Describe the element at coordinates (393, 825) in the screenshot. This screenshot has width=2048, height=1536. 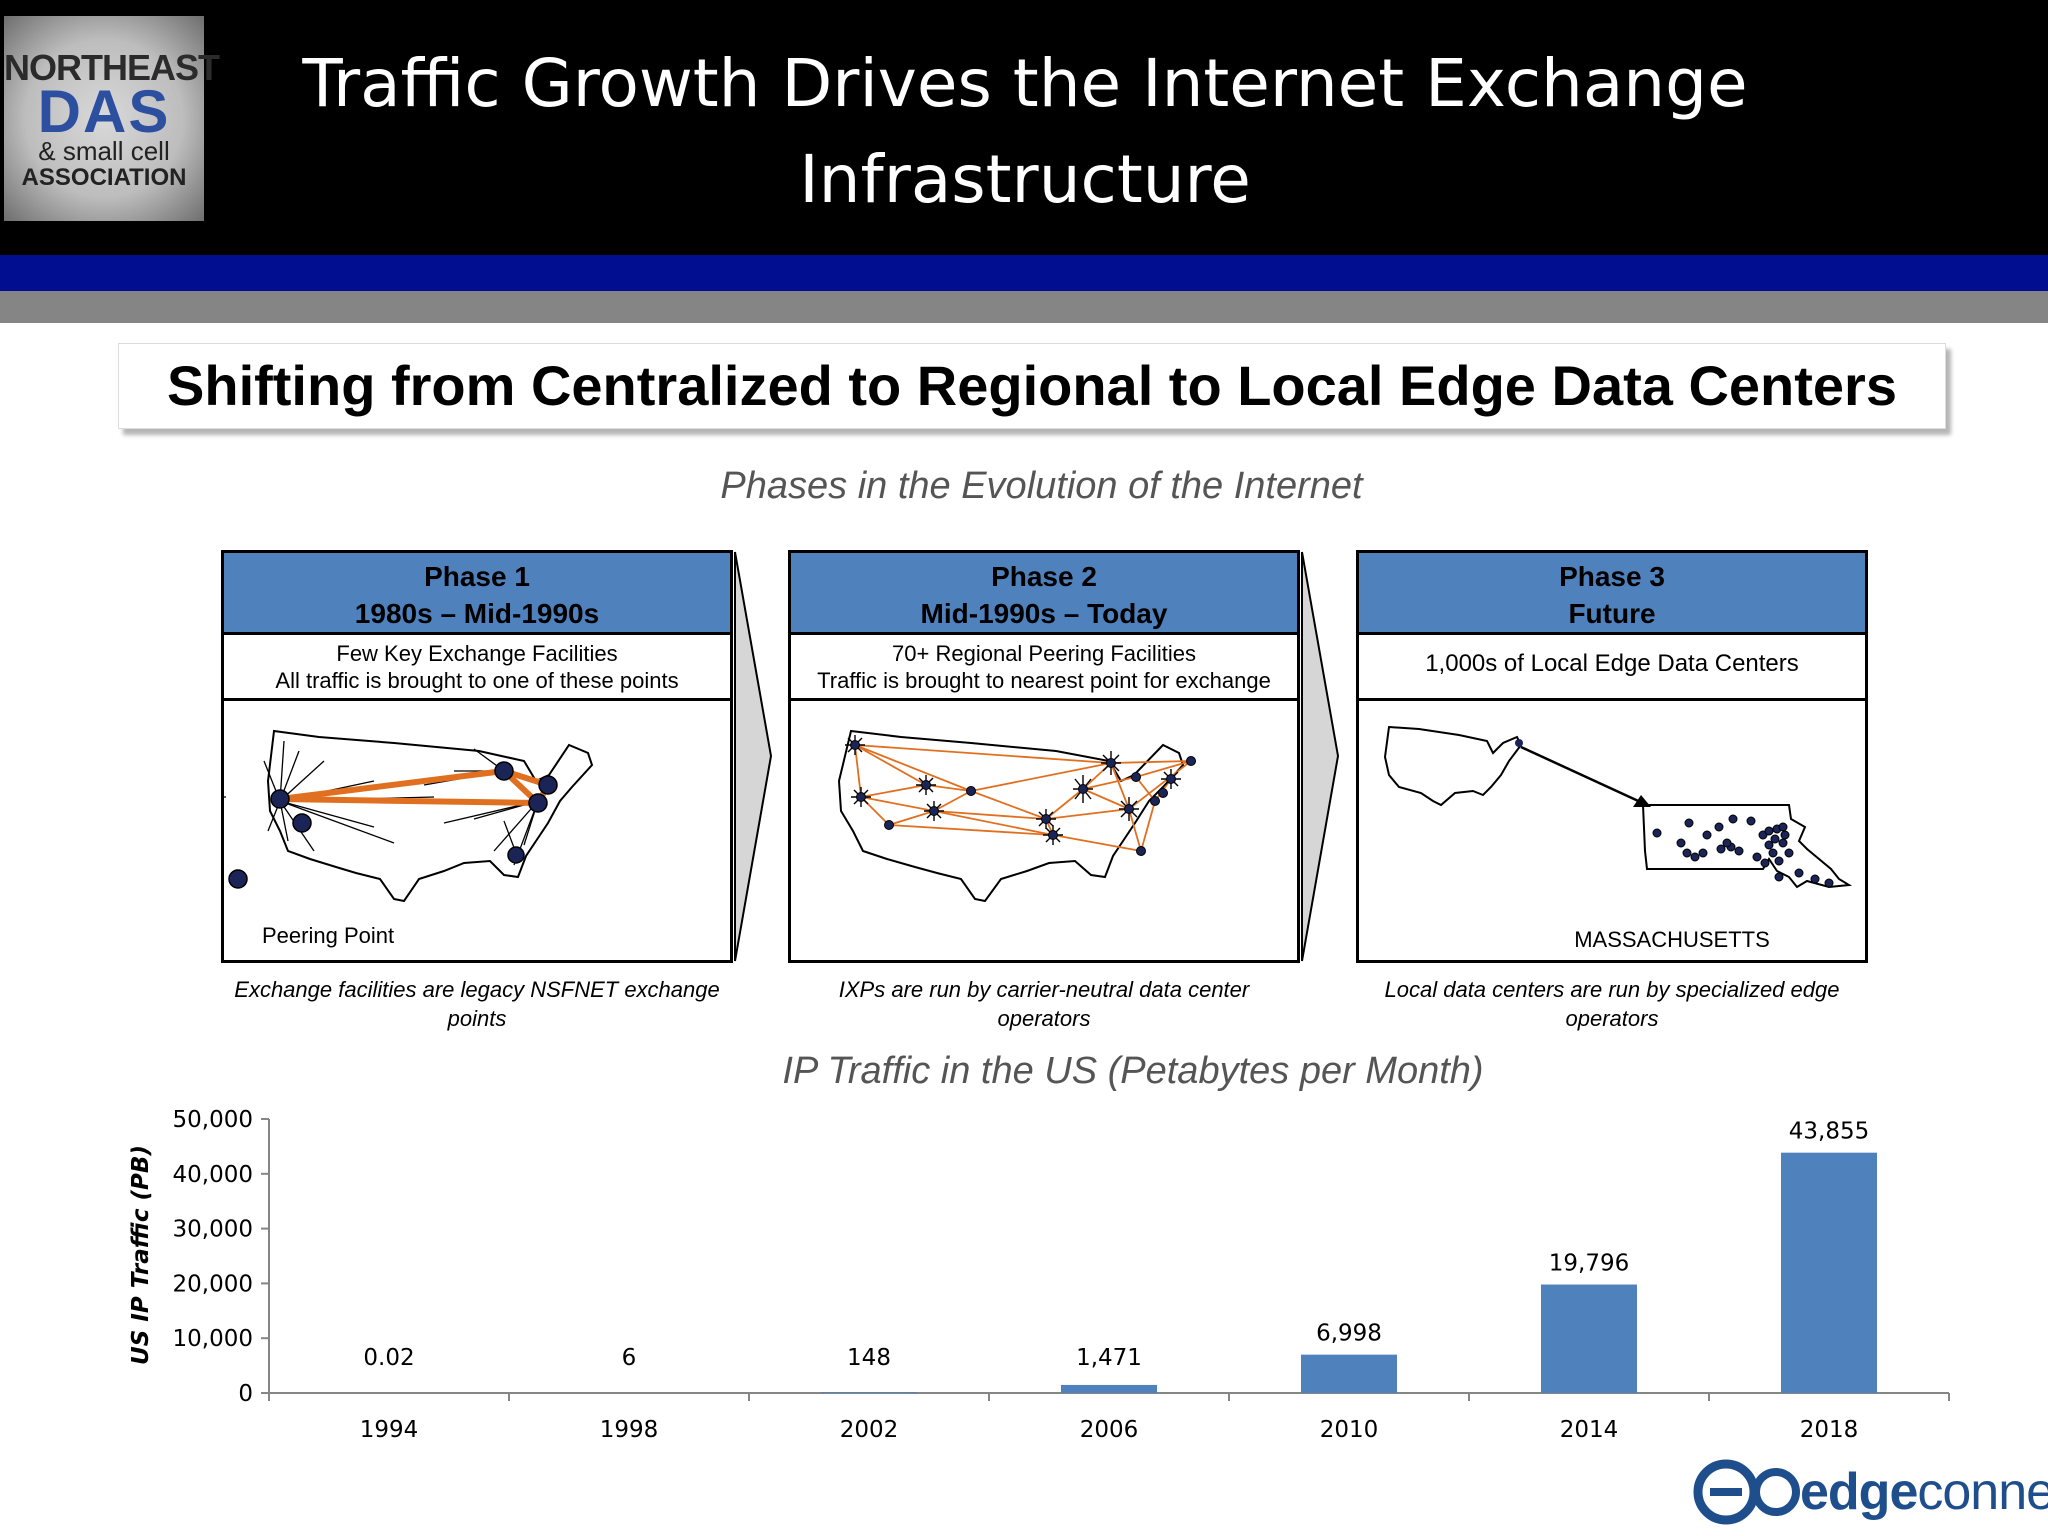
I see `phase-1-peering-points` at that location.